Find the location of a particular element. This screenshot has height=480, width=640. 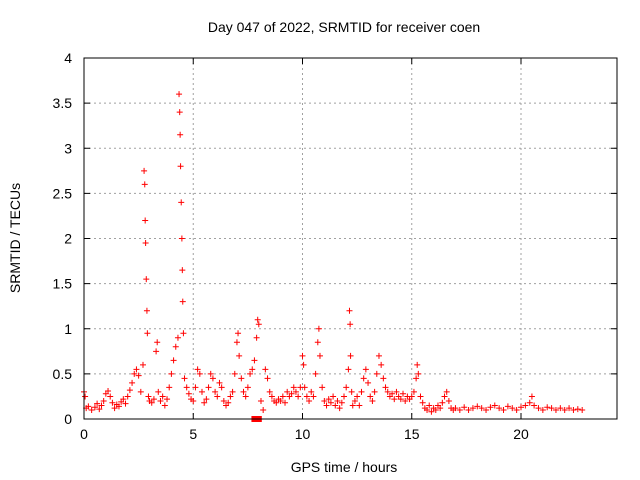

x-tick-label: 10 is located at coordinates (303, 434).